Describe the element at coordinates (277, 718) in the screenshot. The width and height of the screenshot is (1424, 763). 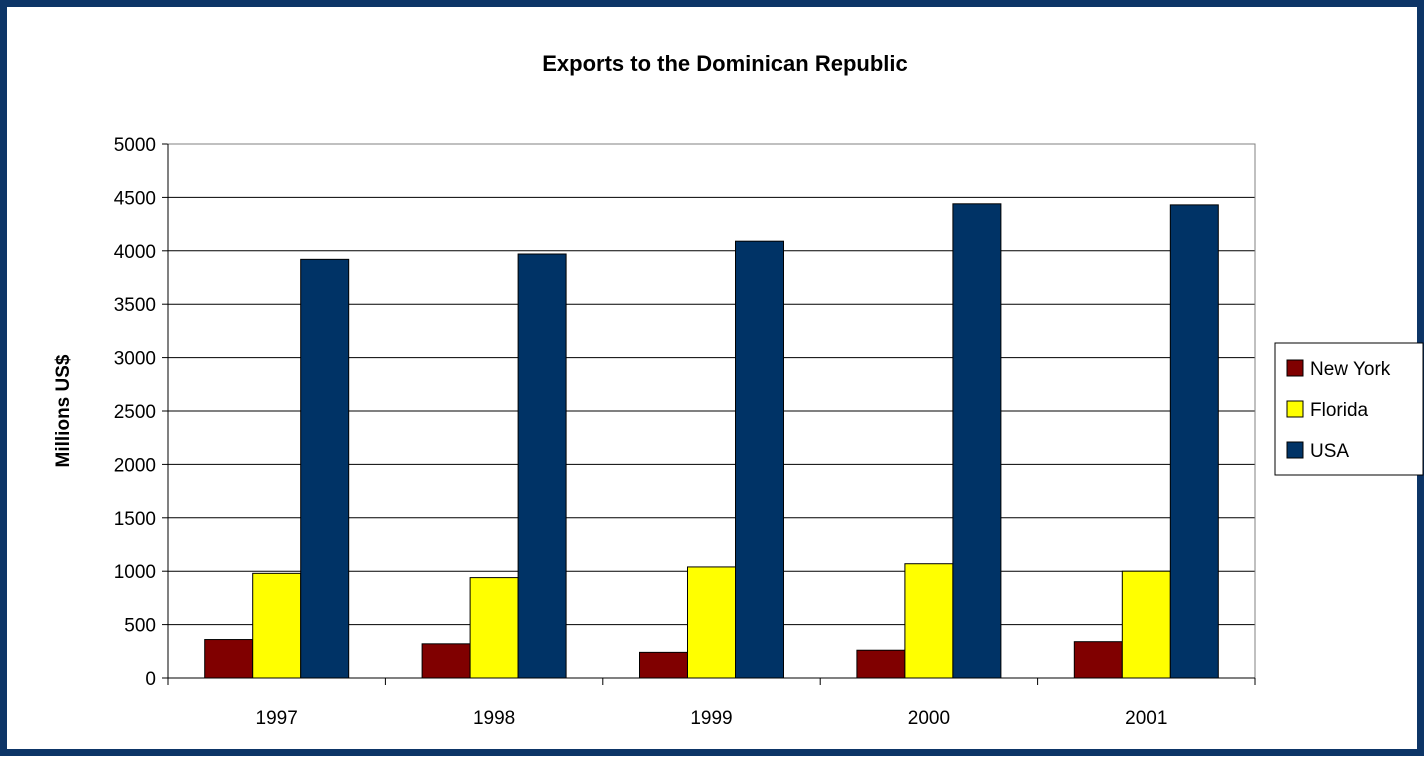
I see `x-tick-label: 1997` at that location.